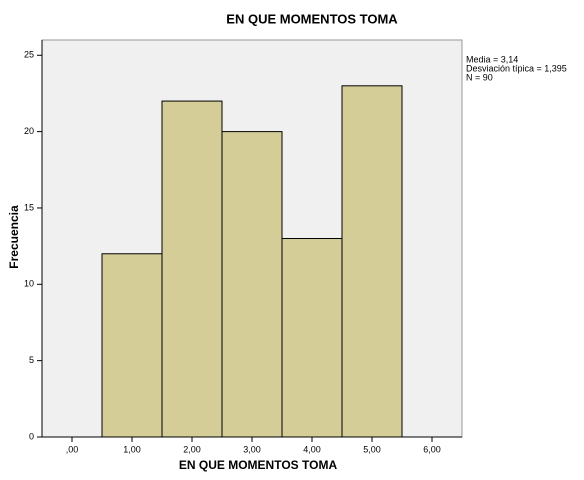  Describe the element at coordinates (432, 449) in the screenshot. I see `x-tick-label: 6,00` at that location.